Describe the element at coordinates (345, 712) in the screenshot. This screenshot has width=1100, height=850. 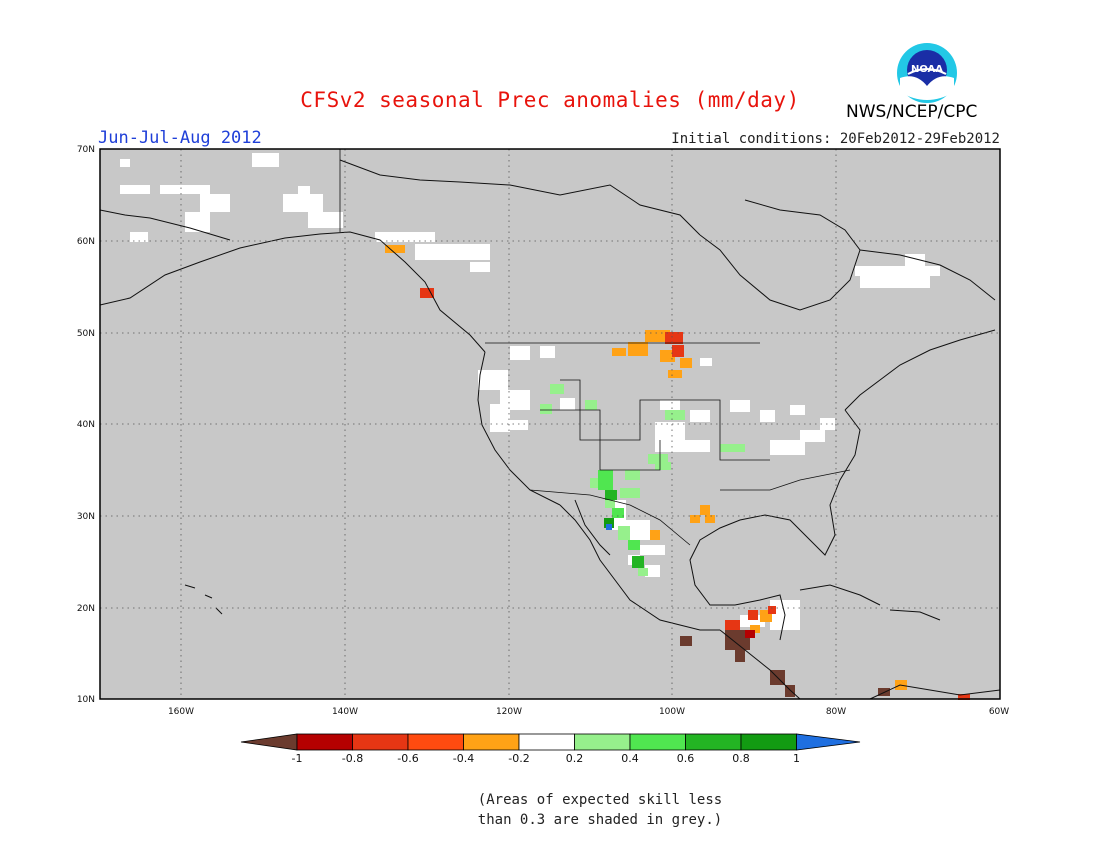
I see `lon-tick-label: 140W` at that location.